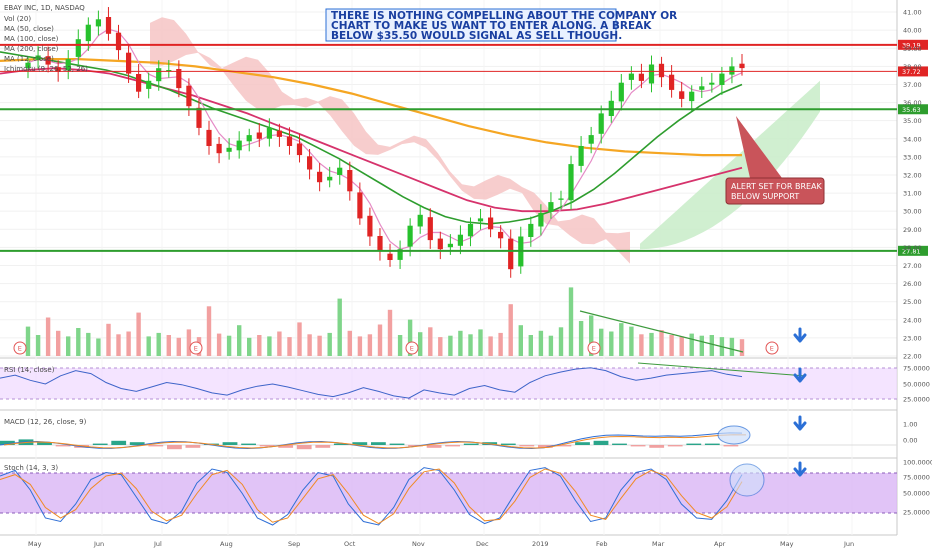 The height and width of the screenshot is (550, 932). What do you see at coordinates (471, 25) in the screenshot?
I see `top-annotation-box` at bounding box center [471, 25].